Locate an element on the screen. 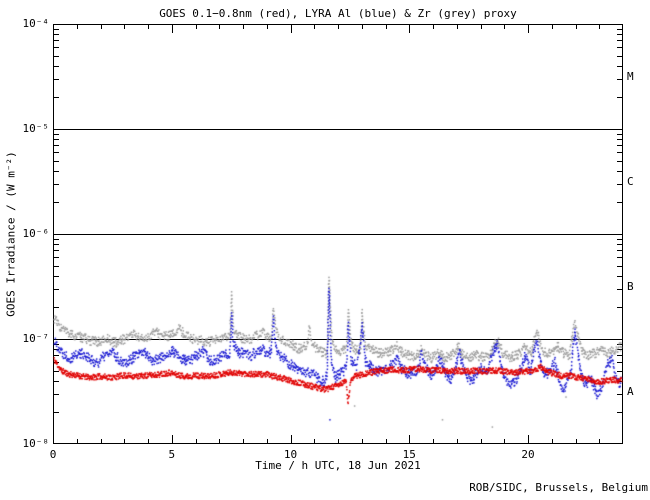 Image resolution: width=650 pixels, height=500 pixels. flare-class-label: A is located at coordinates (630, 391).